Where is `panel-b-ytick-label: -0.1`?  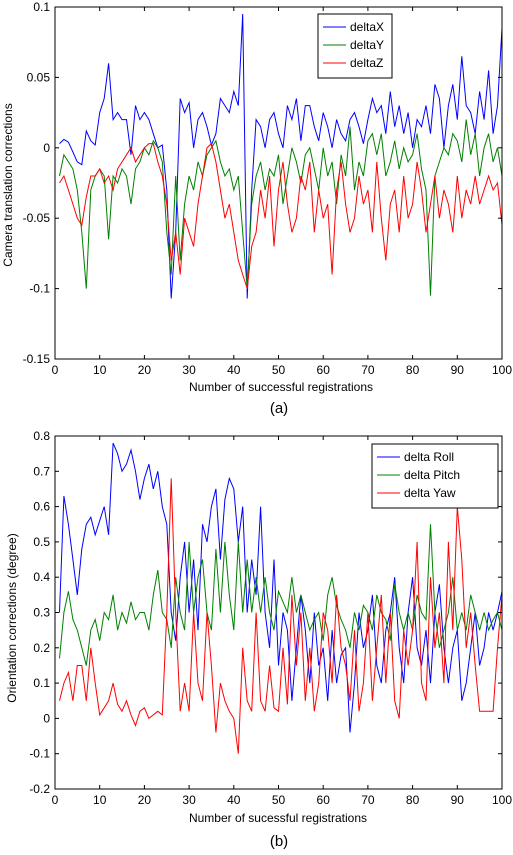 panel-b-ytick-label: -0.1 is located at coordinates (39, 754).